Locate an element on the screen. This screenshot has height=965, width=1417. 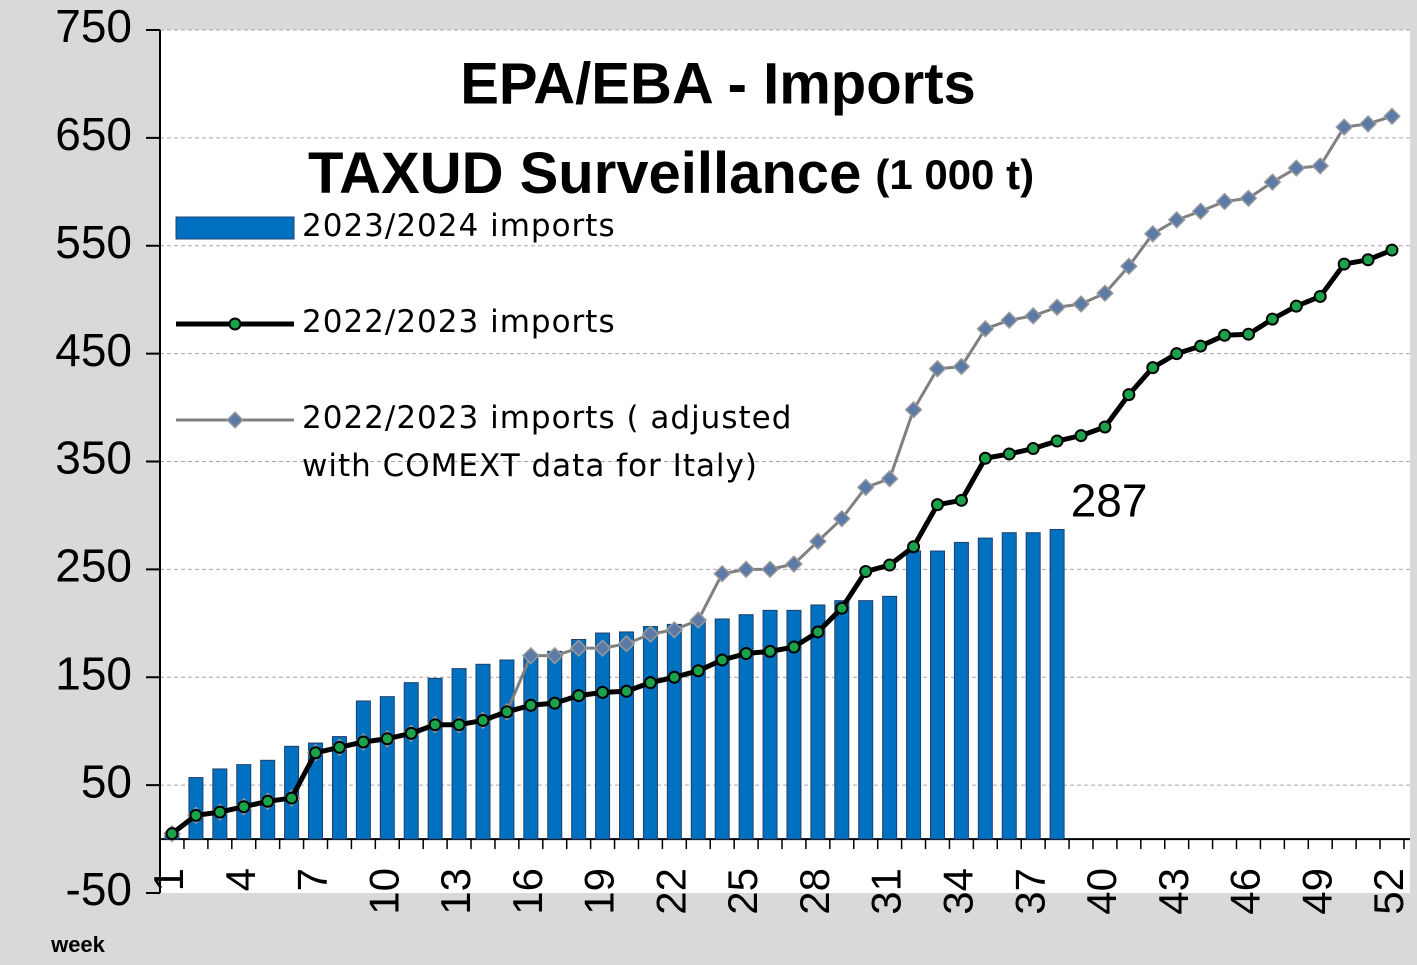
y-tick-label: 50 is located at coordinates (106, 781).